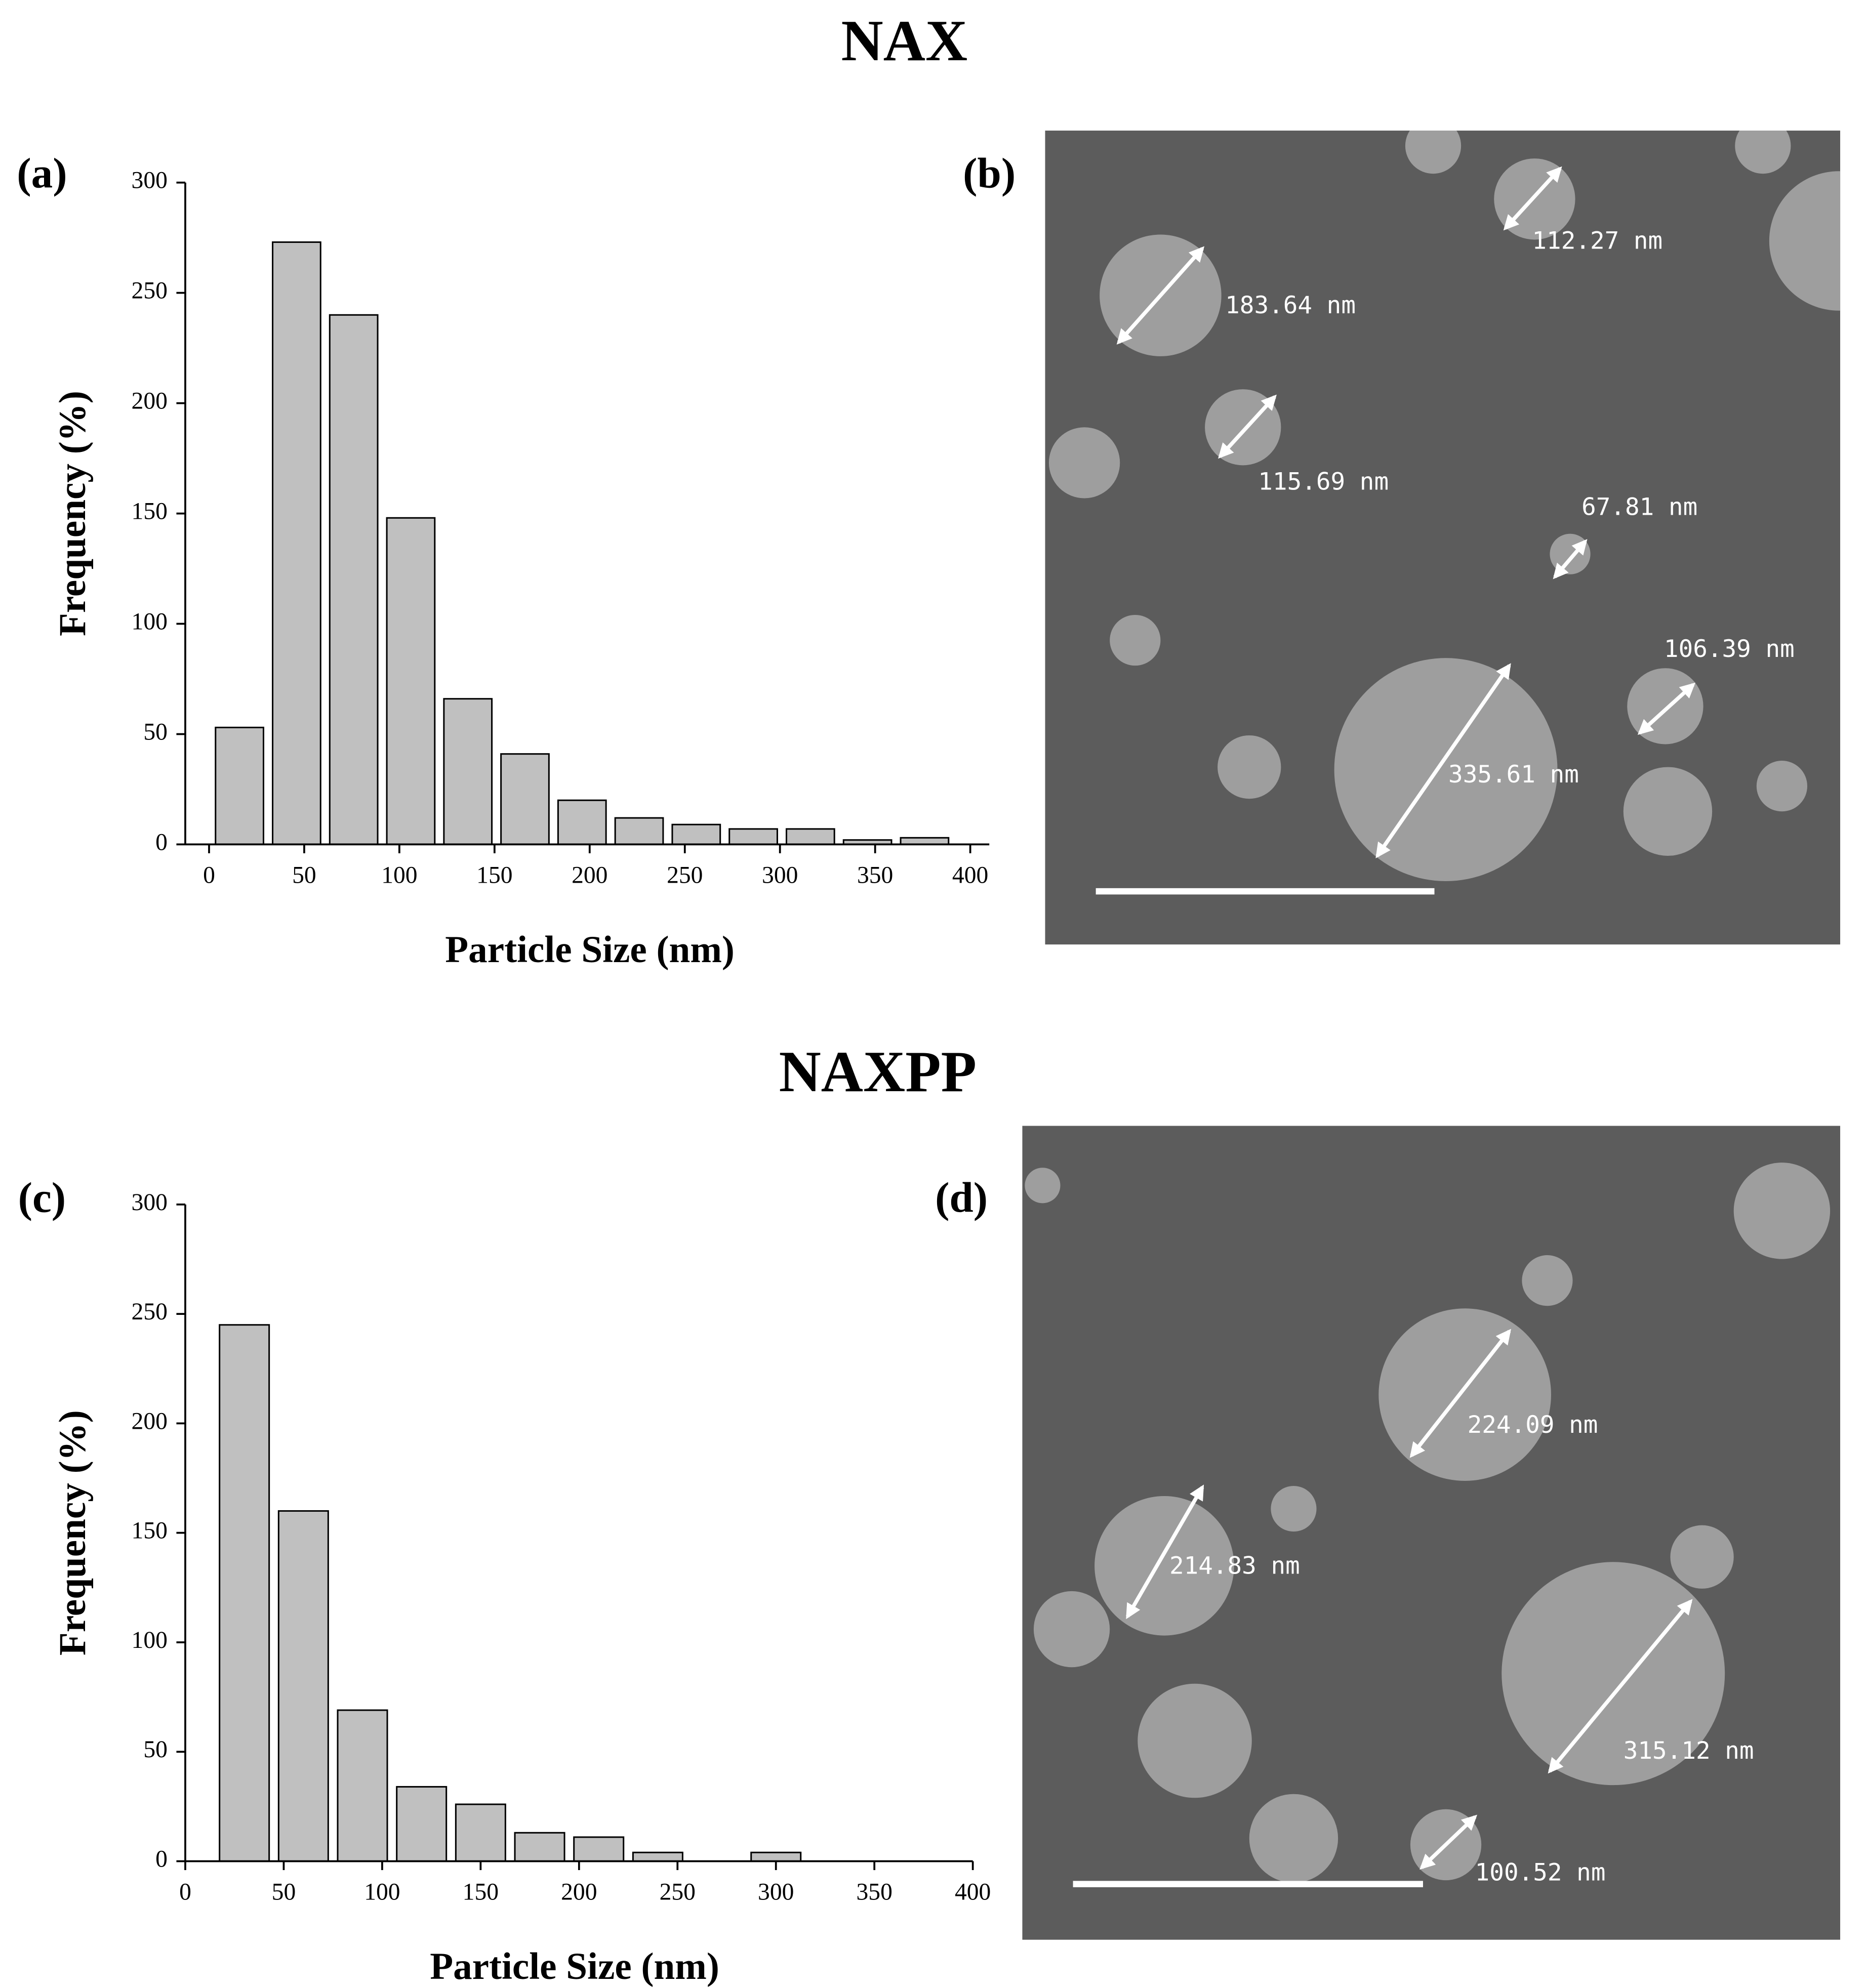 The width and height of the screenshot is (1867, 1988). What do you see at coordinates (1729, 649) in the screenshot?
I see `annotation: 106.39 nm` at bounding box center [1729, 649].